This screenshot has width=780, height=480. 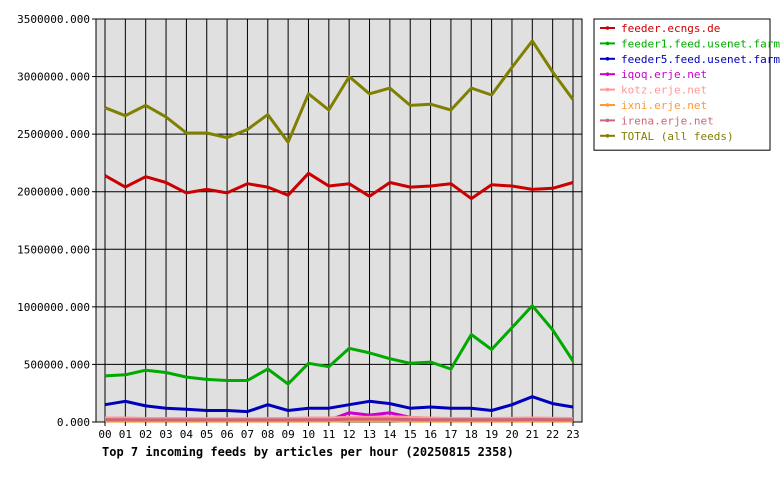 What do you see at coordinates (471, 434) in the screenshot?
I see `x-tick-label: 18` at bounding box center [471, 434].